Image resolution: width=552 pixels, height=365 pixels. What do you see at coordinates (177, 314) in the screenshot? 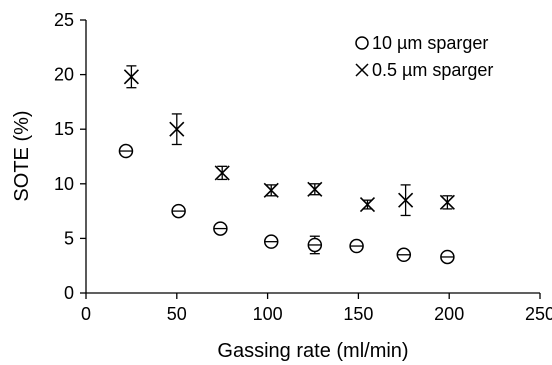
I see `x-tick-label: 50` at bounding box center [177, 314].